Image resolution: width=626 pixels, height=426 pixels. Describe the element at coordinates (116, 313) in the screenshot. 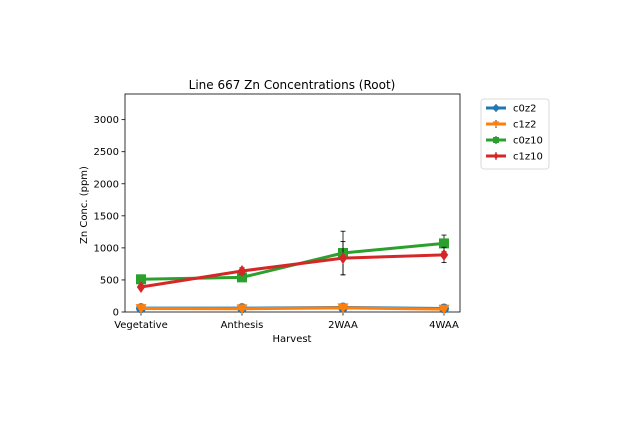

I see `y-tick-label: 0` at that location.